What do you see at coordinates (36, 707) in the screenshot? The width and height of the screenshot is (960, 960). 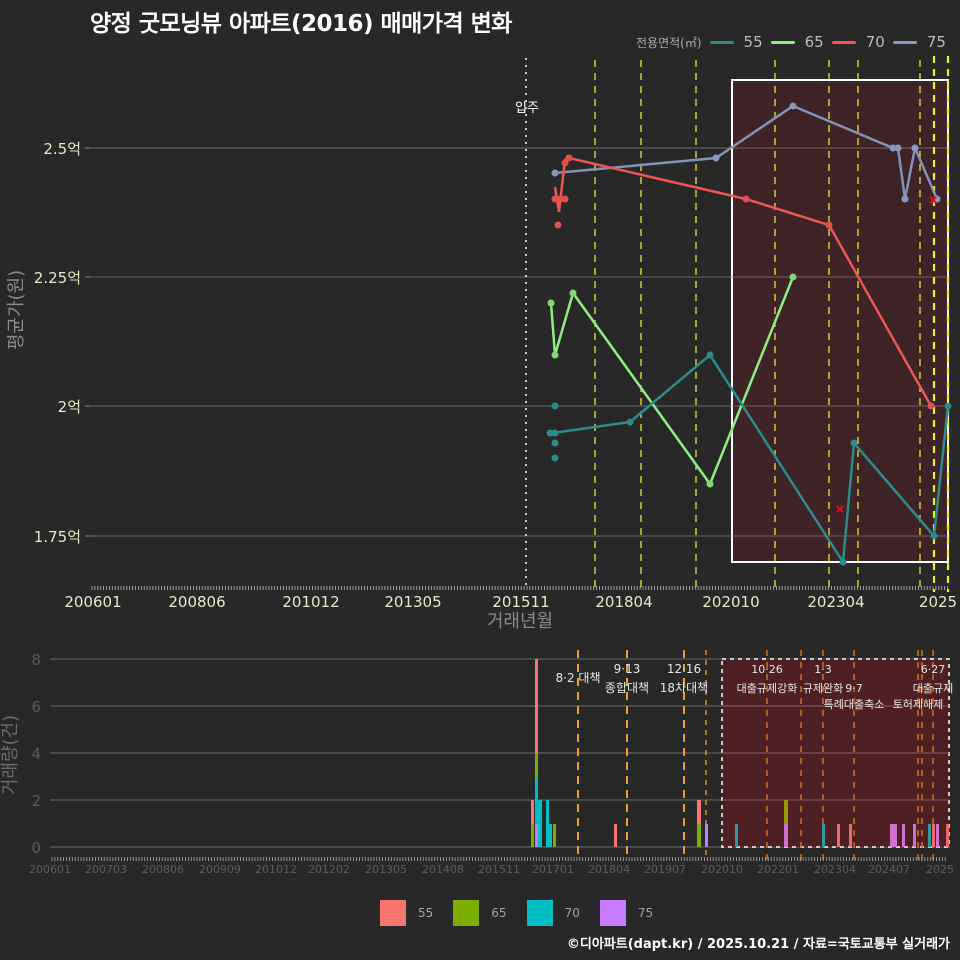 I see `y-tick-label: 6` at bounding box center [36, 707].